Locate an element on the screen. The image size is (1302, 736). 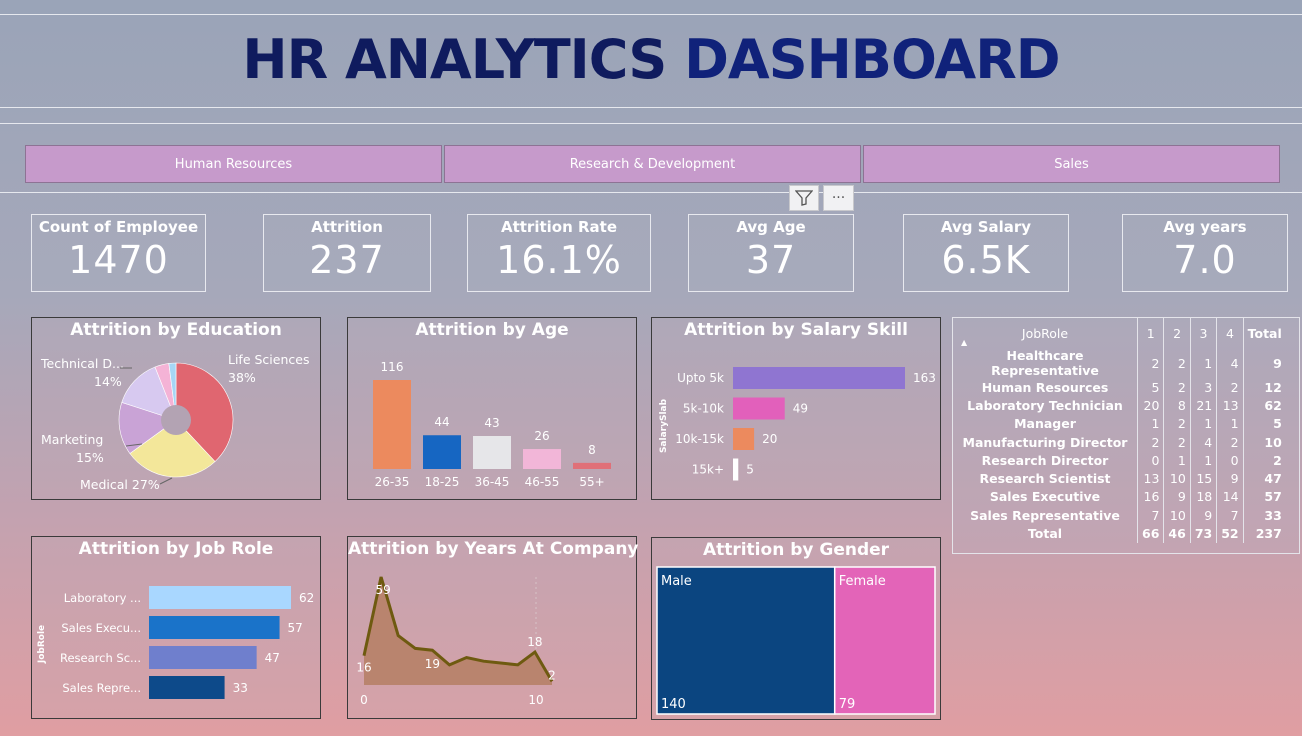
age-tick-label: 46-55 is located at coordinates (542, 482).